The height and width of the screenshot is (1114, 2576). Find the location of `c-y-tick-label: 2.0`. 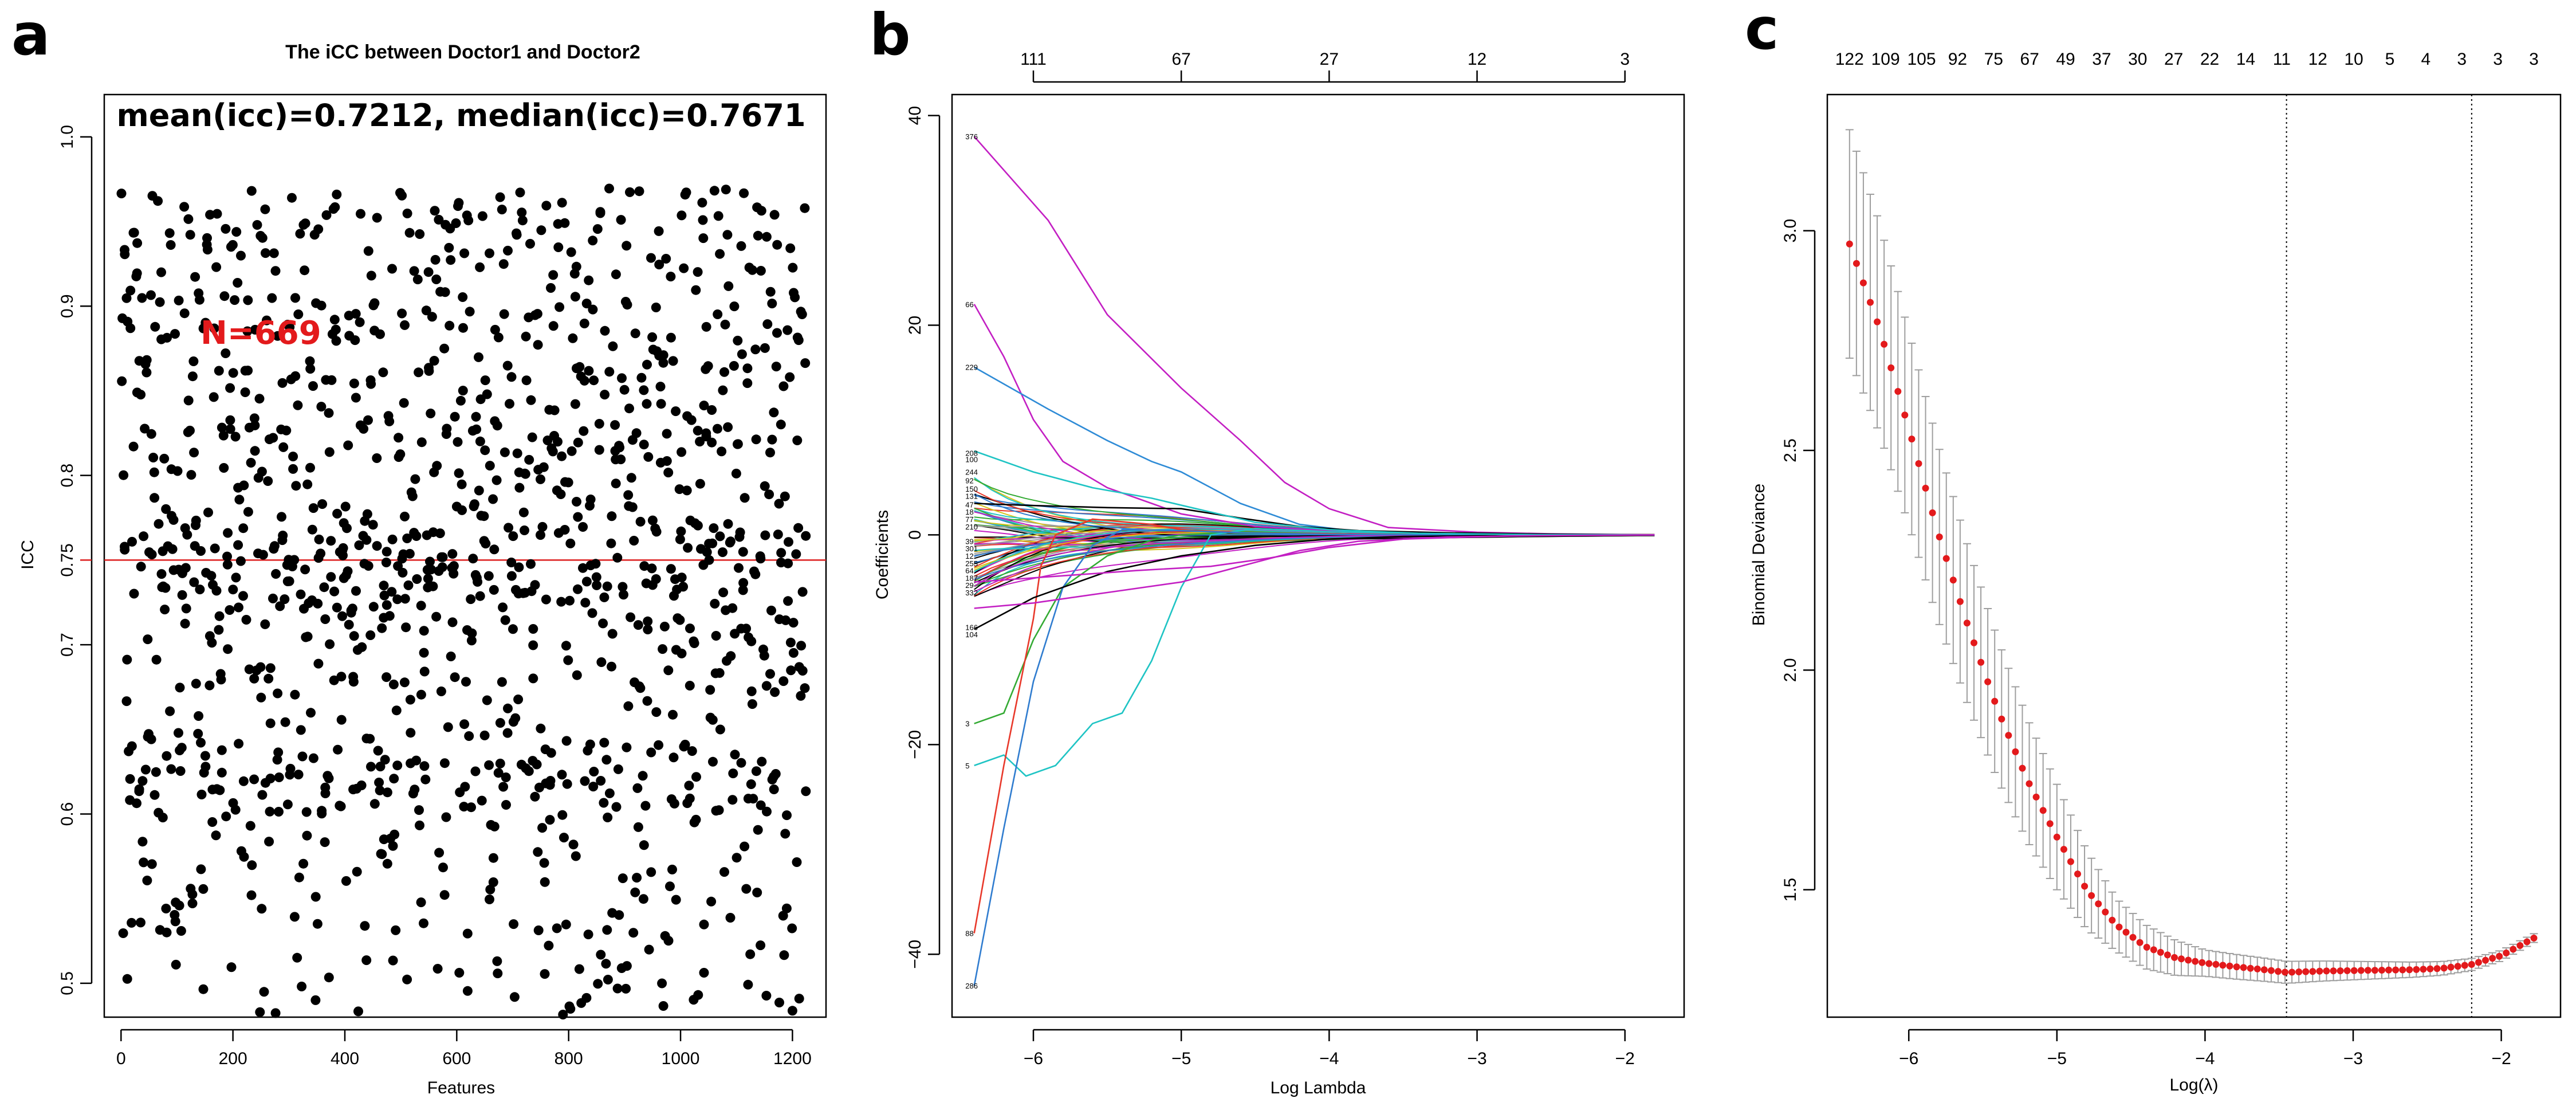

c-y-tick-label: 2.0 is located at coordinates (1790, 670).